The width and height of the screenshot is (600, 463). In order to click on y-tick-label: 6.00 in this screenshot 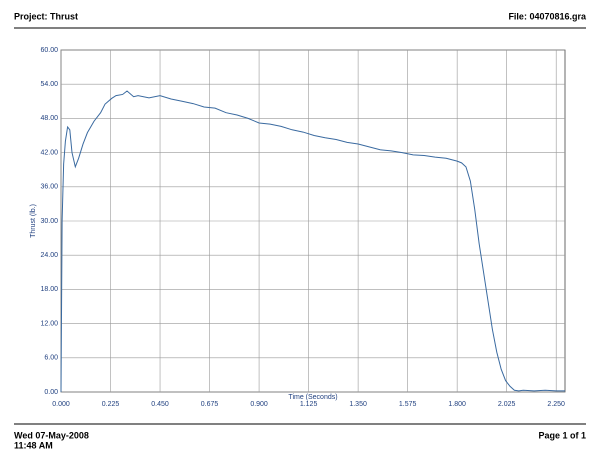, I will do `click(51, 358)`.